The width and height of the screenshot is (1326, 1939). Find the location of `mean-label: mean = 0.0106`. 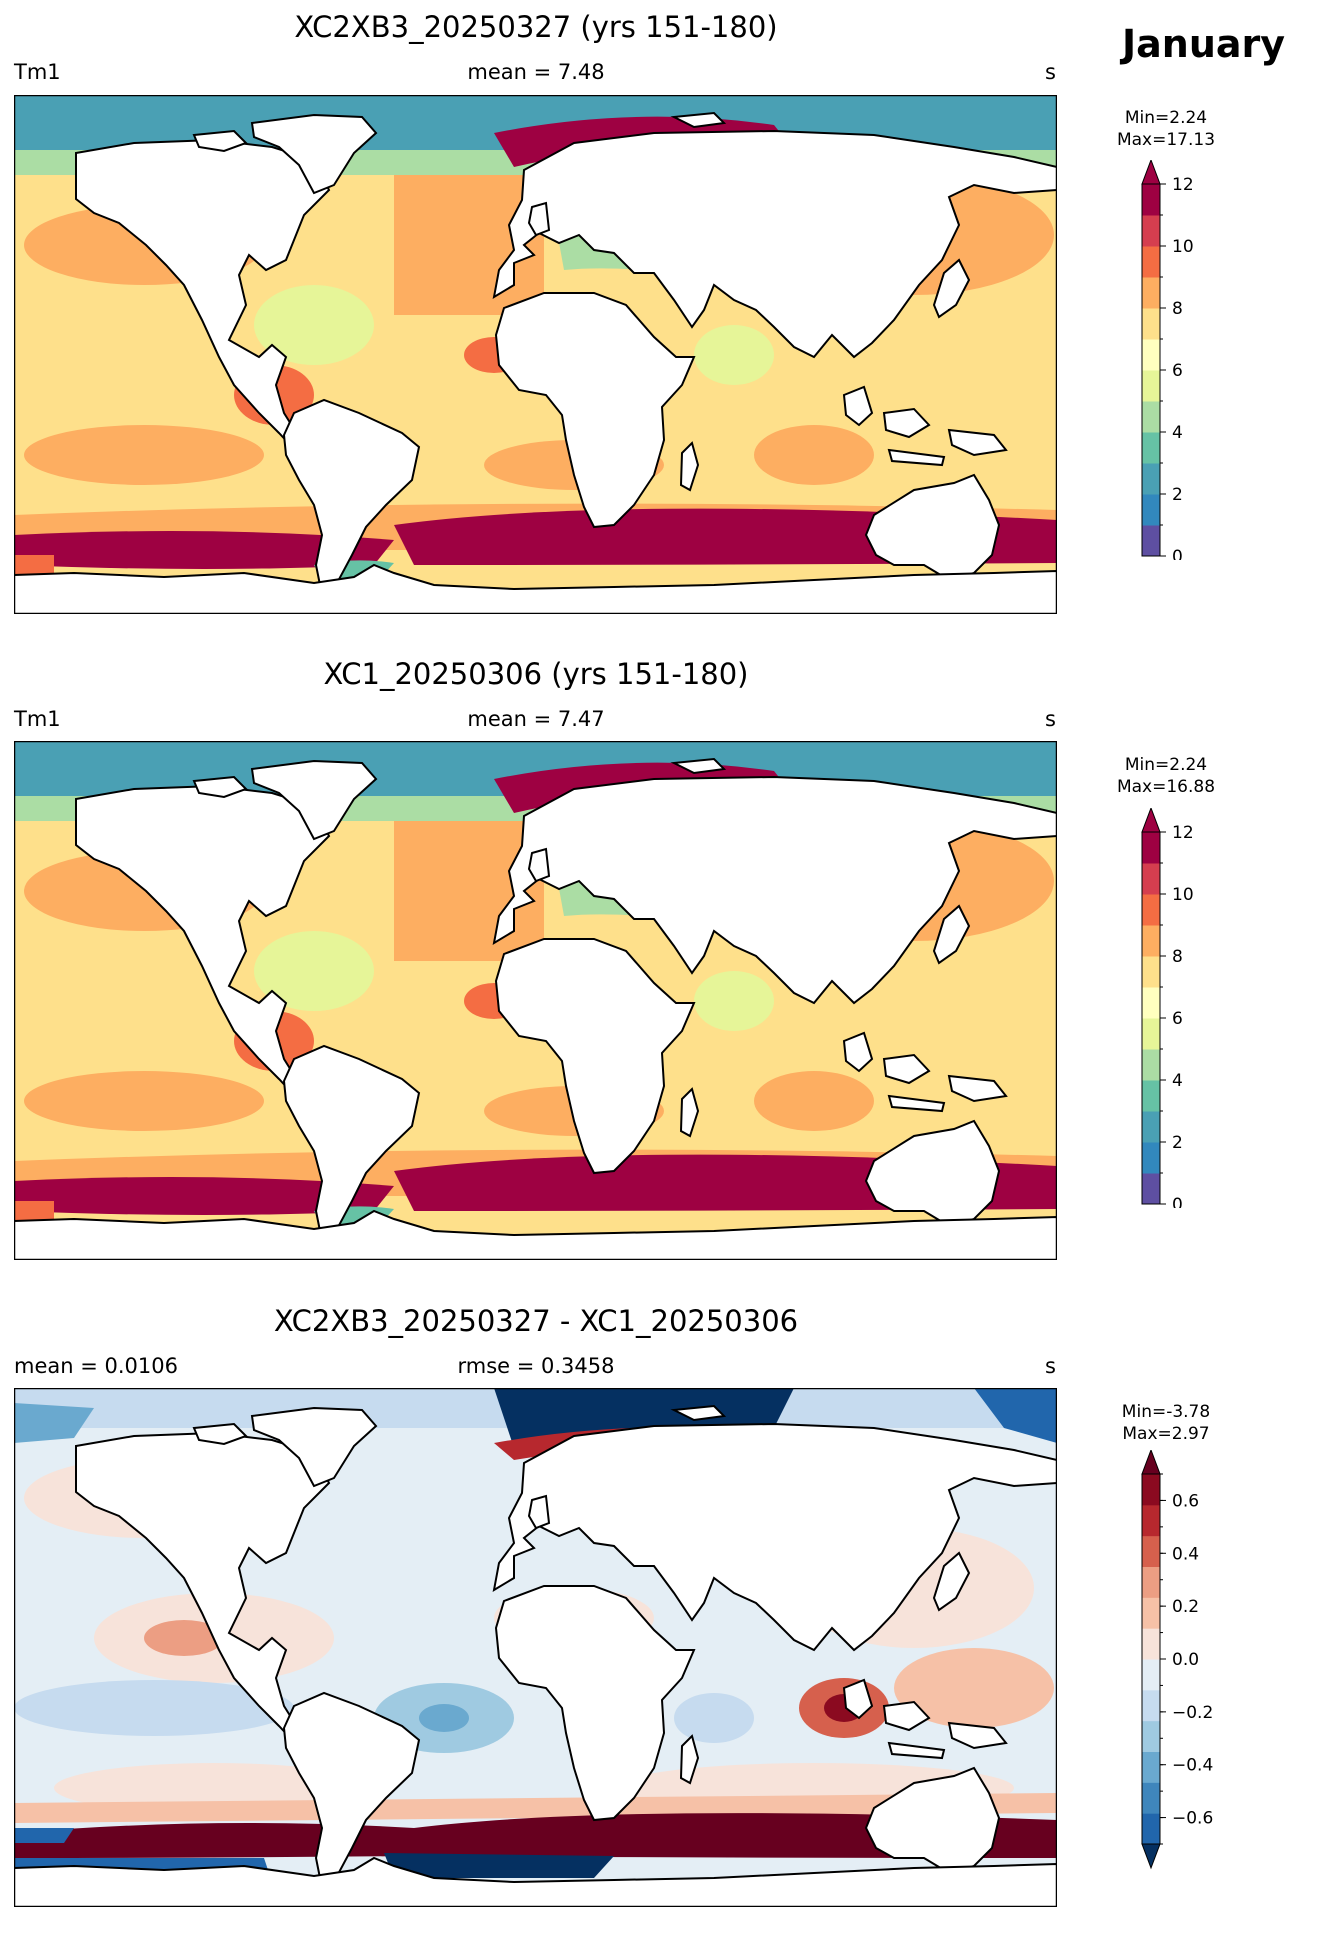

mean-label: mean = 0.0106 is located at coordinates (96, 1366).